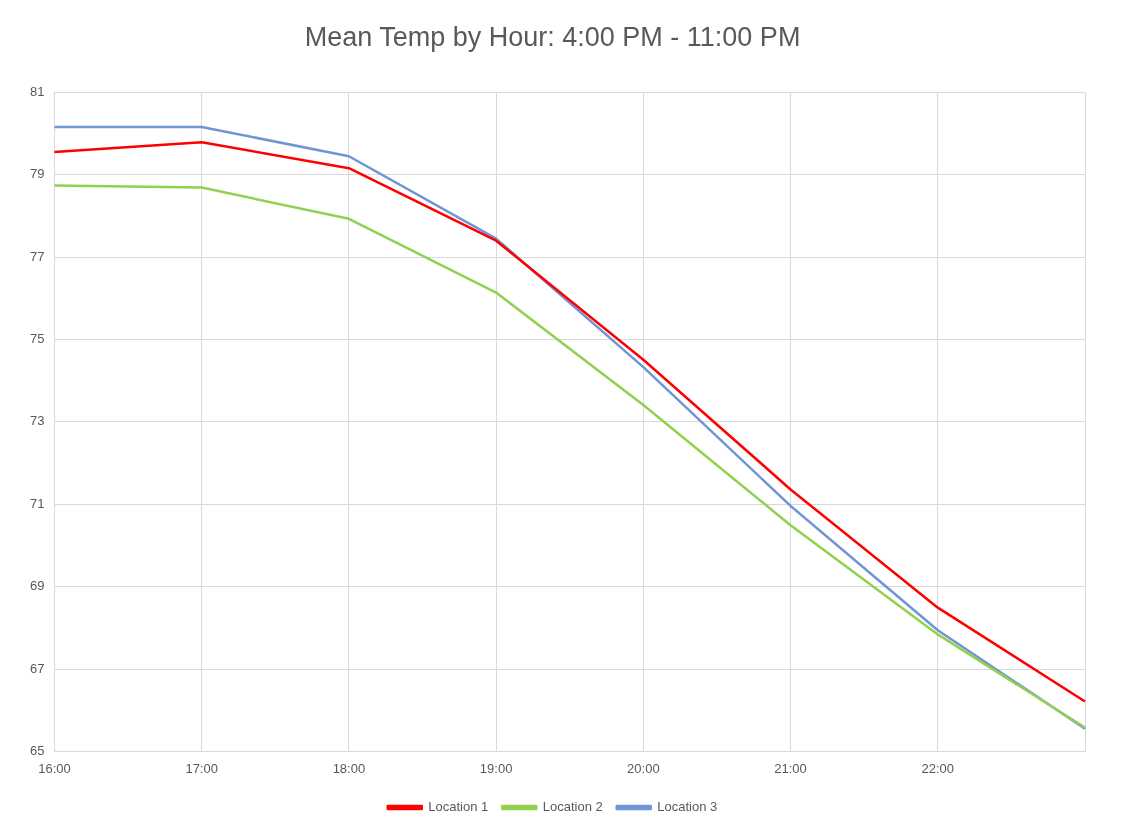 This screenshot has height=834, width=1123. I want to click on y-tick-label: 77, so click(37, 256).